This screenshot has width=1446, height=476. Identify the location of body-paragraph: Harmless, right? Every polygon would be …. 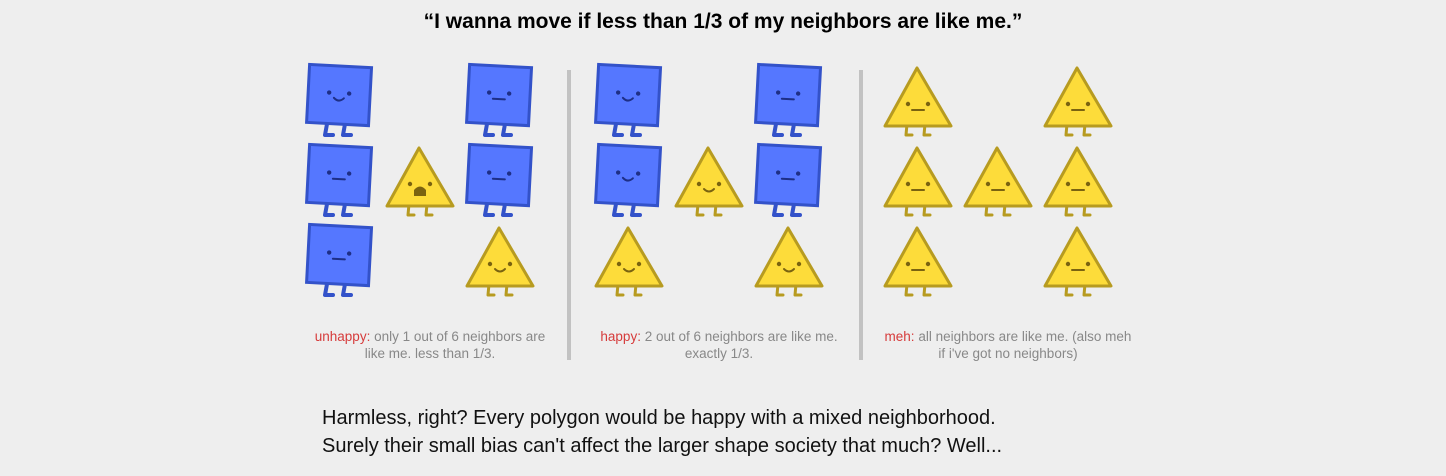
(822, 432).